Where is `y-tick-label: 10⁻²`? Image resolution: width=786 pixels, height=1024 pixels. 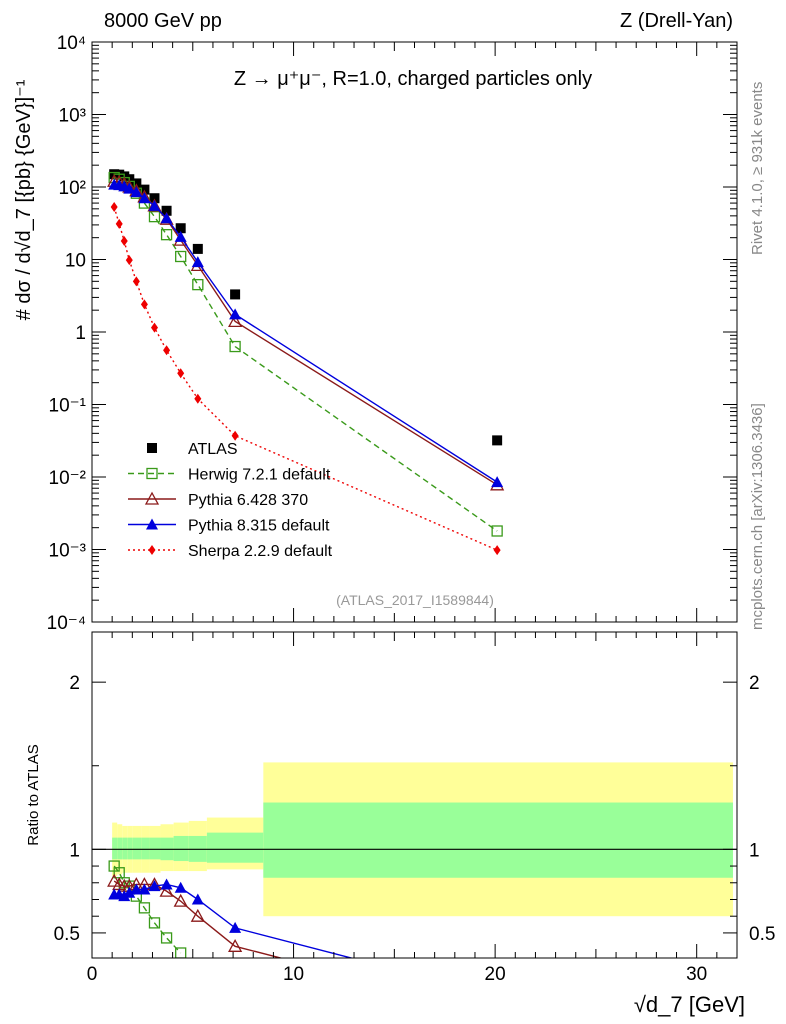
y-tick-label: 10⁻² is located at coordinates (68, 478).